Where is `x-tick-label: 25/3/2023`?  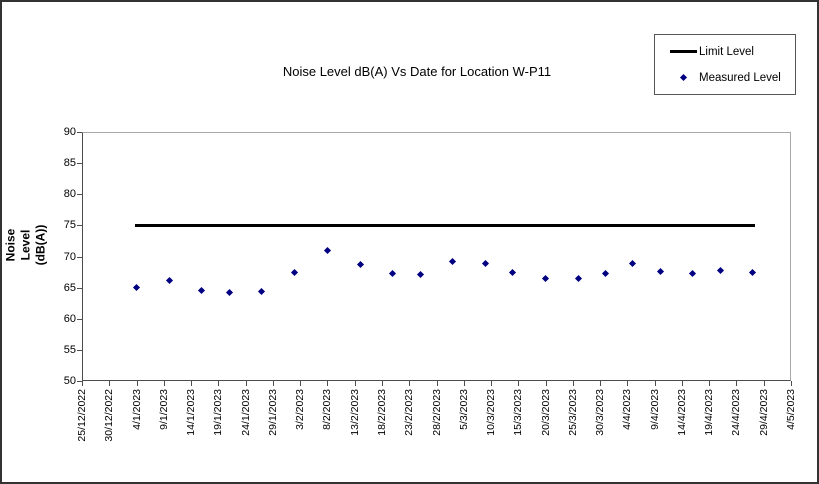
x-tick-label: 25/3/2023 is located at coordinates (573, 412).